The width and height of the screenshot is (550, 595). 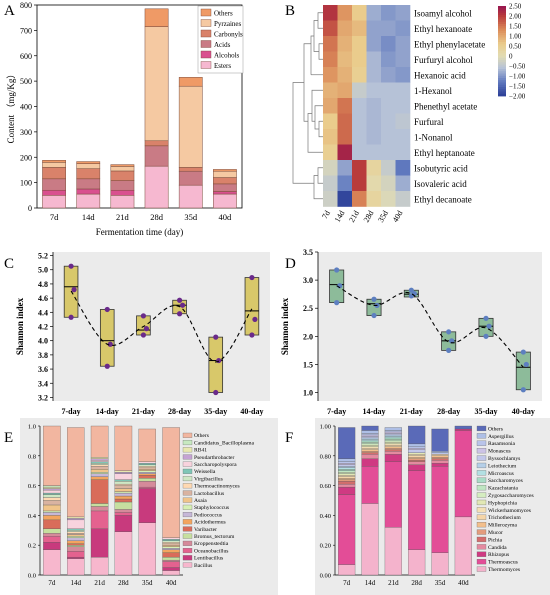 I want to click on panel-e-xtick-label: 14d, so click(x=76, y=583).